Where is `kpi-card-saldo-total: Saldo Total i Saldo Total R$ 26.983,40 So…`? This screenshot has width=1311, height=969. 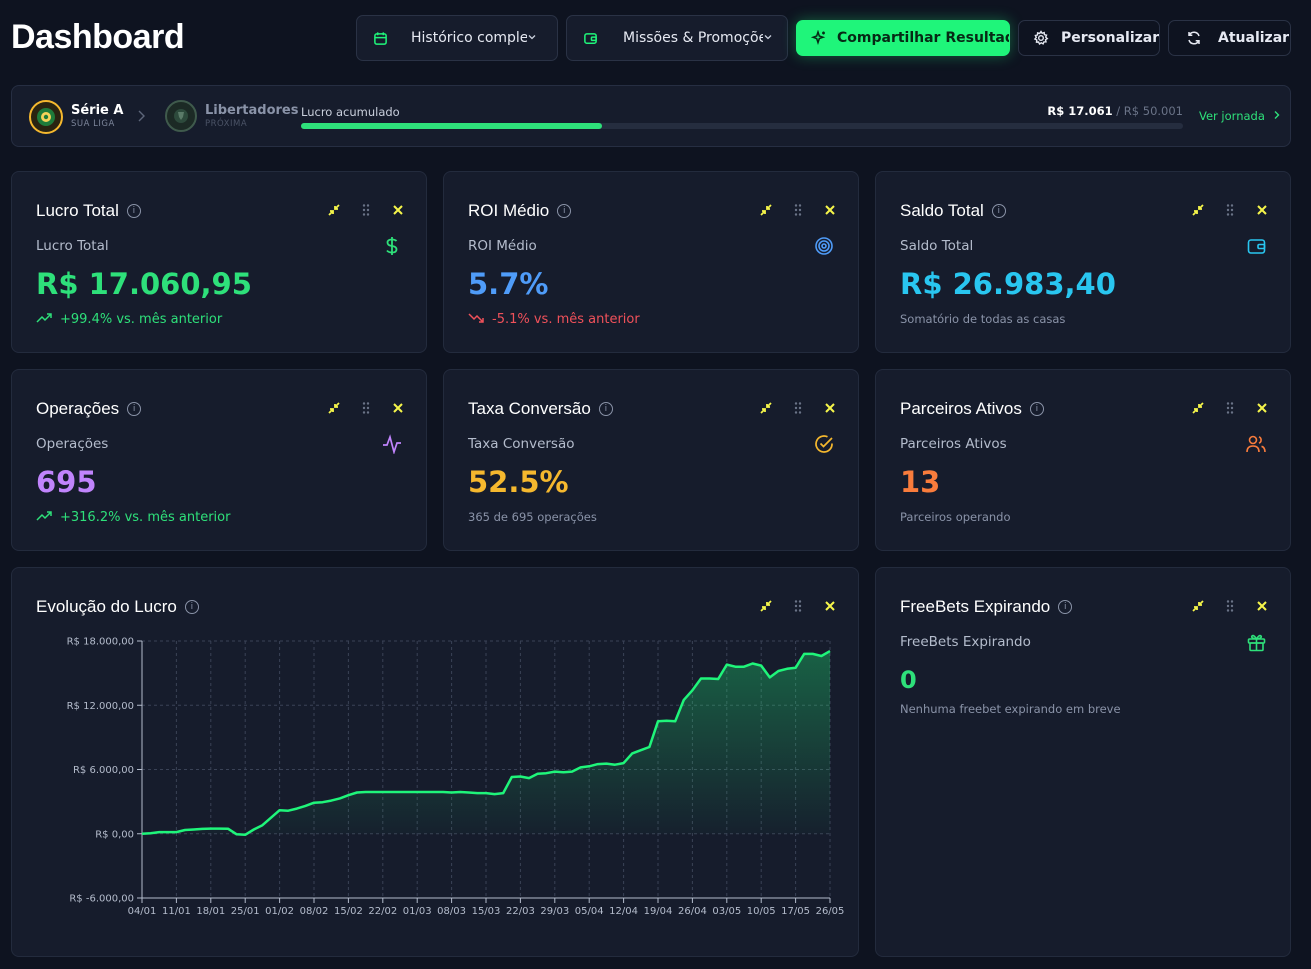 kpi-card-saldo-total: Saldo Total i Saldo Total R$ 26.983,40 So… is located at coordinates (1083, 262).